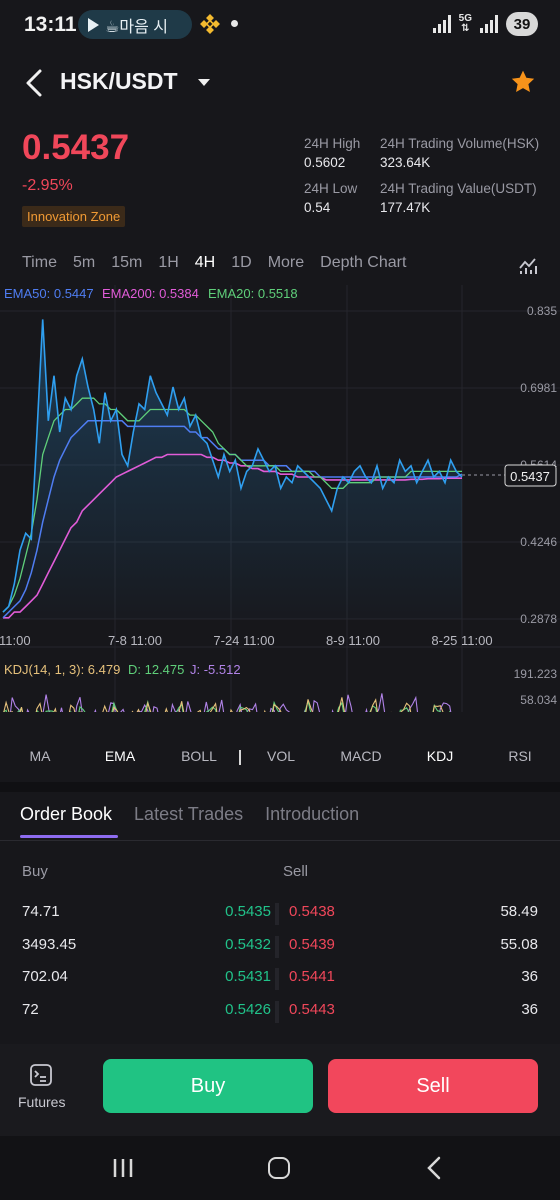 The height and width of the screenshot is (1200, 560). Describe the element at coordinates (536, 674) in the screenshot. I see `kdj-y-tick-label: 191.223` at that location.